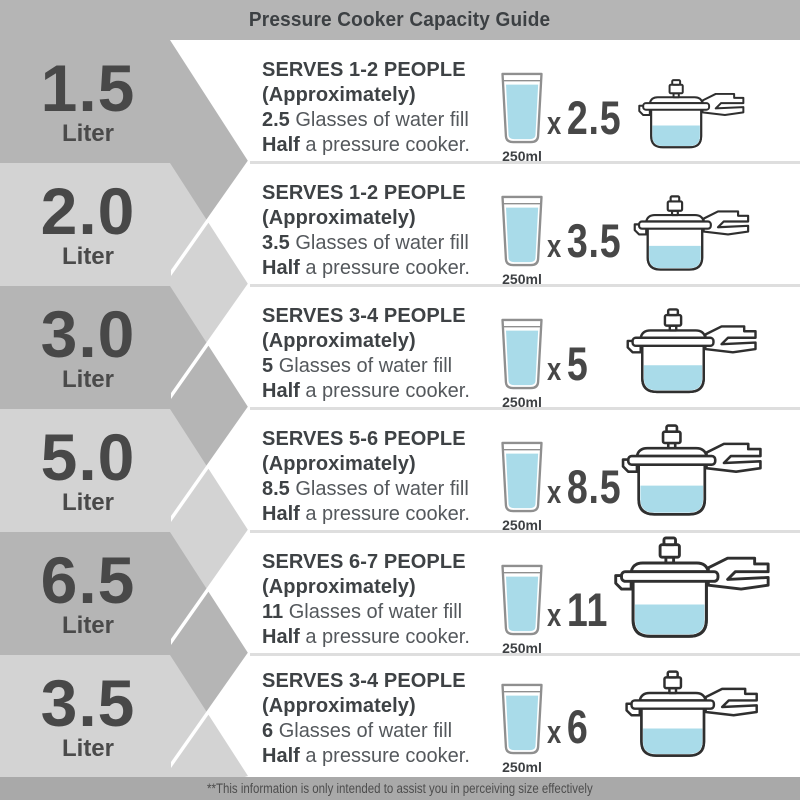  I want to click on glasses-count: 2.5, so click(276, 120).